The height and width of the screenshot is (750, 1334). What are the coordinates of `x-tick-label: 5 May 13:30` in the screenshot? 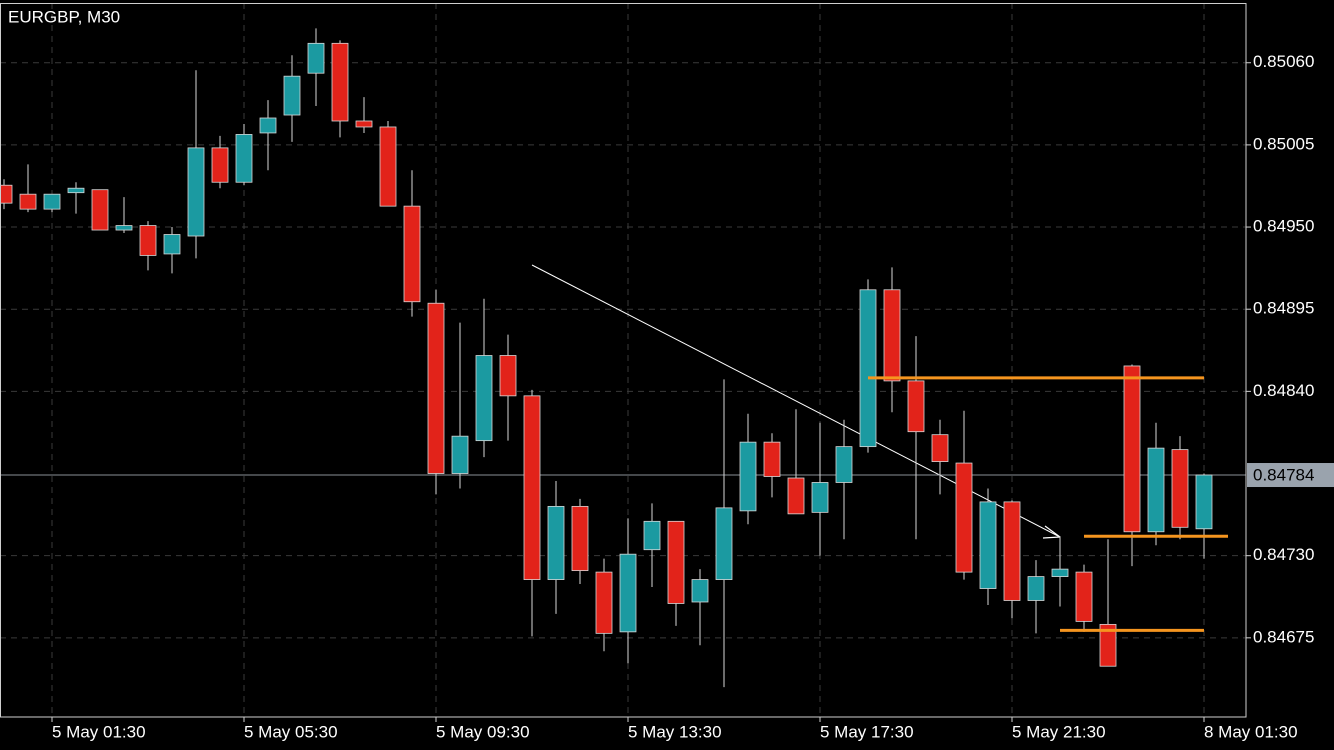 It's located at (675, 731).